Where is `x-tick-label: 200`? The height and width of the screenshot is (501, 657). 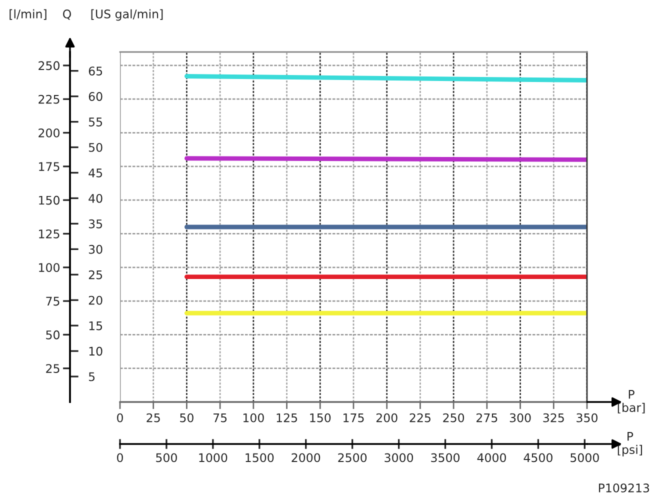 x-tick-label: 200 is located at coordinates (387, 417).